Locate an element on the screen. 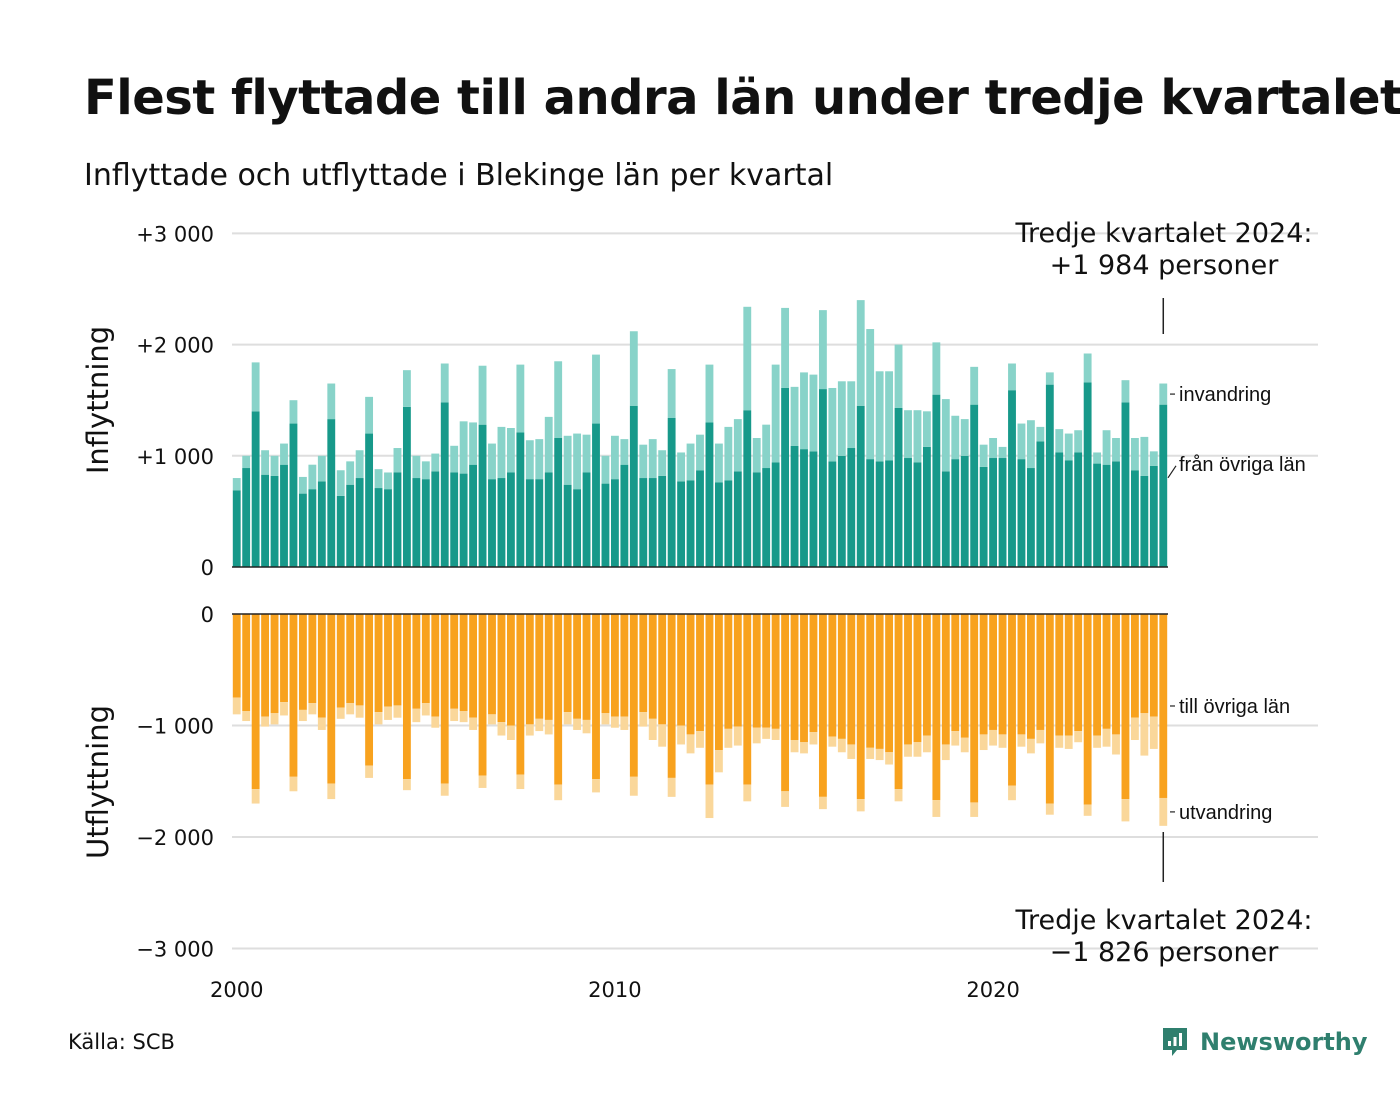 This screenshot has height=1120, width=1400. y-axis-label-inflow: Inflyttning is located at coordinates (98, 400).